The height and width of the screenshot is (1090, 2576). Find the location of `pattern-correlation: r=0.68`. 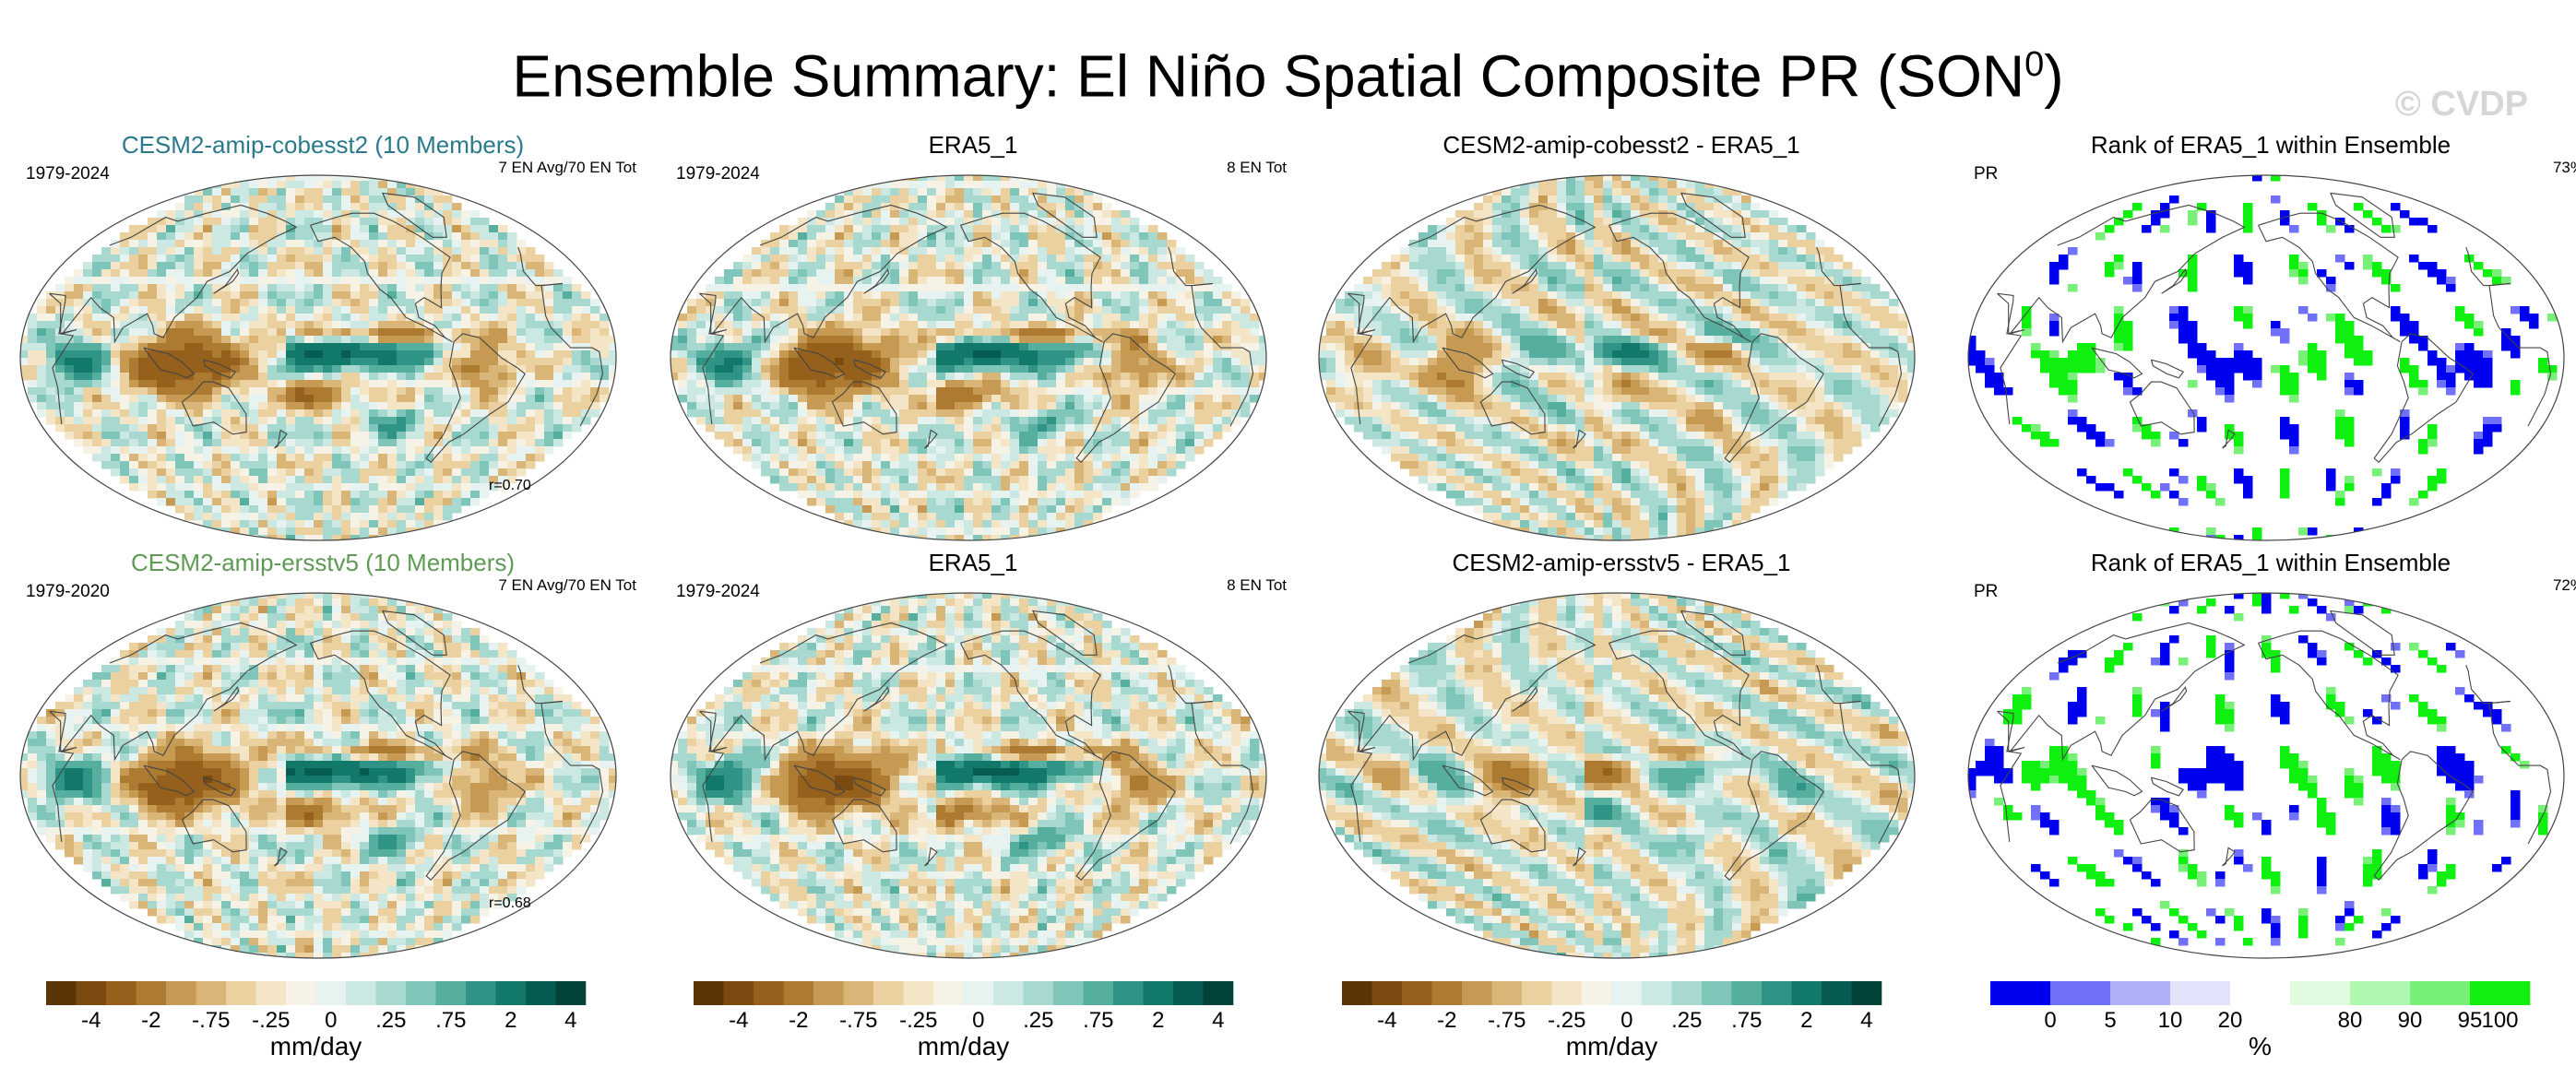

pattern-correlation: r=0.68 is located at coordinates (510, 903).